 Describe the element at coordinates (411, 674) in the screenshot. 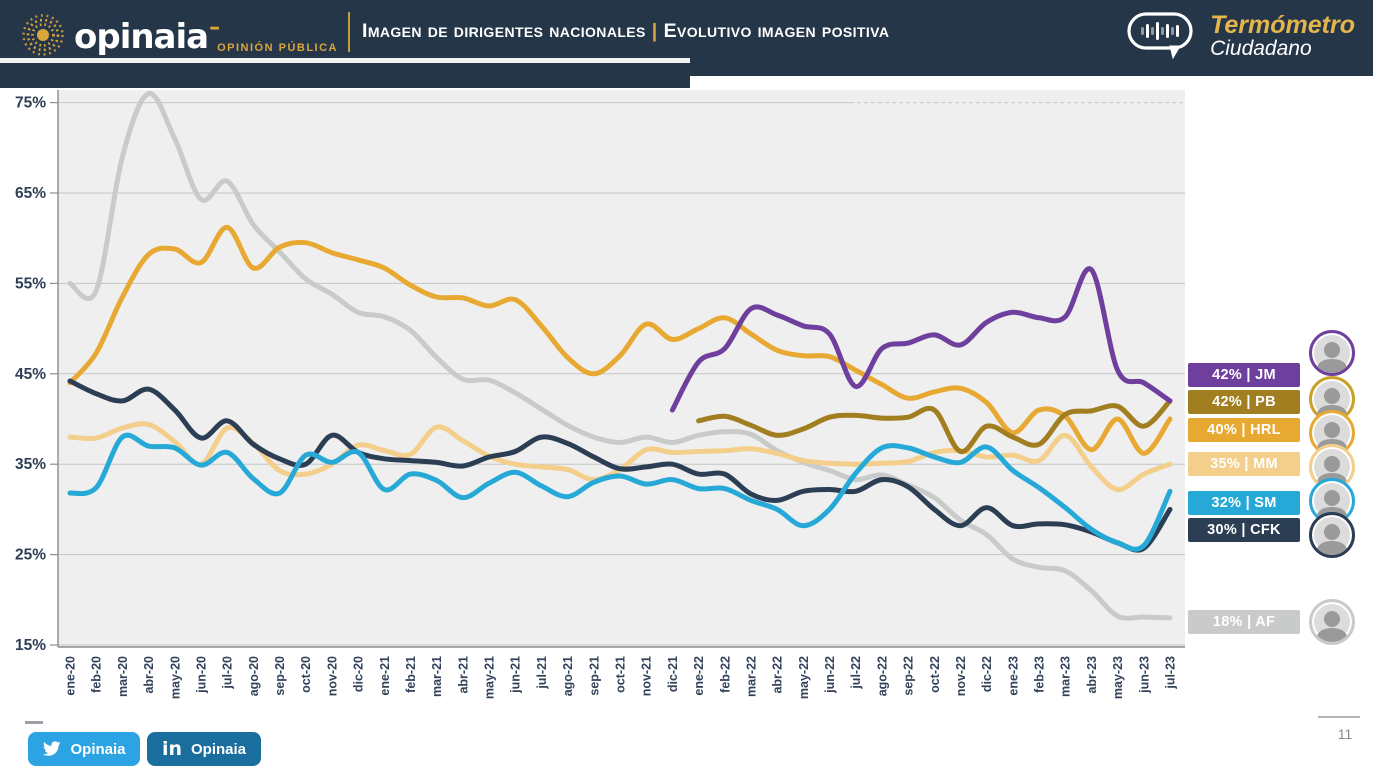

I see `x-axis-label-feb-21: feb-21` at that location.